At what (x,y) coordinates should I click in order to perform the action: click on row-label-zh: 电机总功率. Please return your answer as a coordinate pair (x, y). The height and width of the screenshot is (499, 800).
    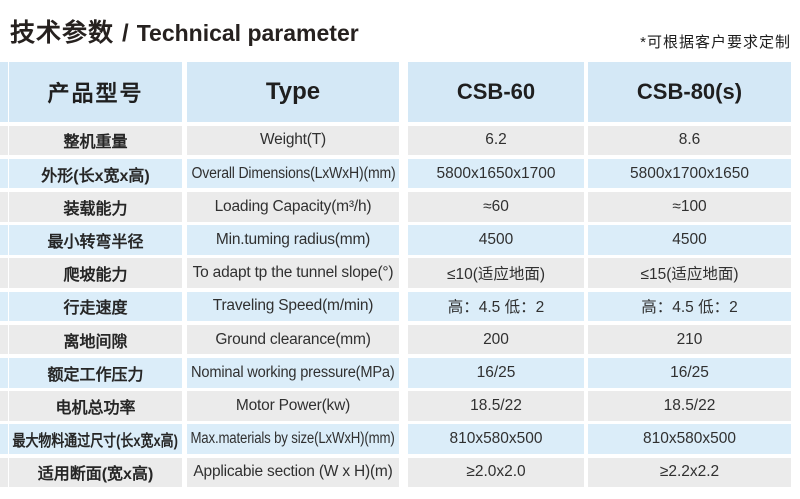
    Looking at the image, I should click on (95, 406).